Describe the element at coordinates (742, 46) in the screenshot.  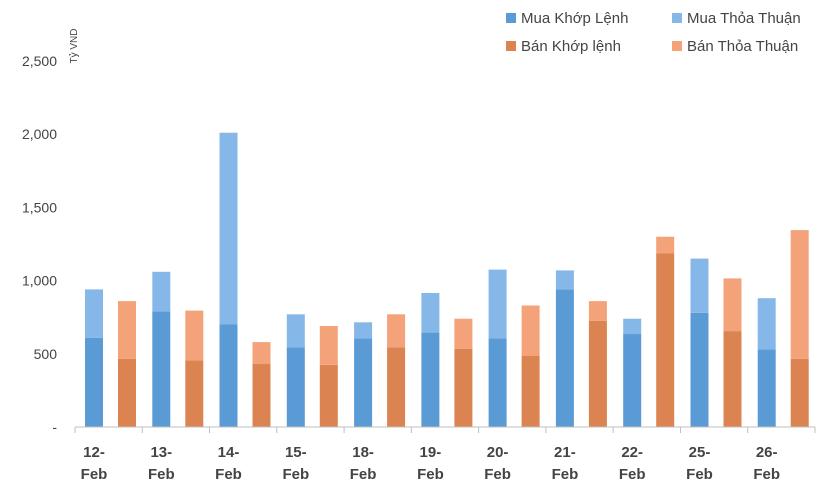
I see `legend-label-ban-thoa-thuan: Bán Thỏa Thuận` at that location.